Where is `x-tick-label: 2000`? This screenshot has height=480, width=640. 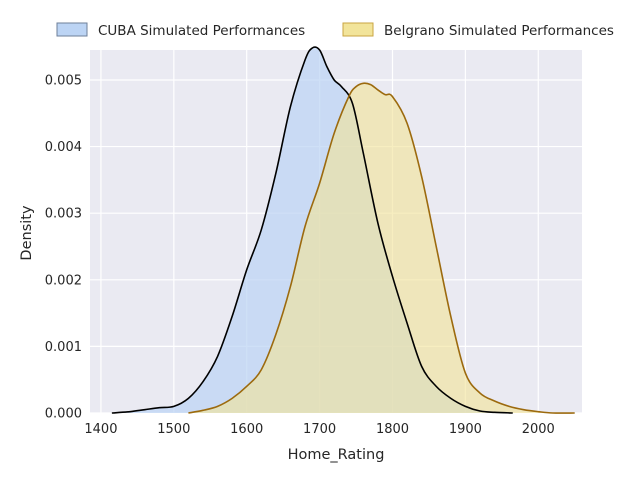 x-tick-label: 2000 is located at coordinates (538, 429).